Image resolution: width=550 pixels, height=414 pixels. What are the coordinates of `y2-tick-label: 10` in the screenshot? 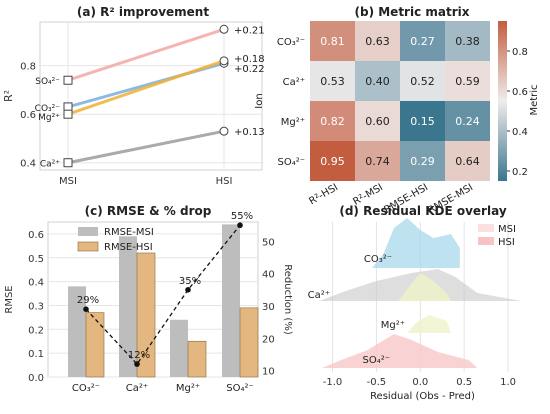 It's located at (268, 372).